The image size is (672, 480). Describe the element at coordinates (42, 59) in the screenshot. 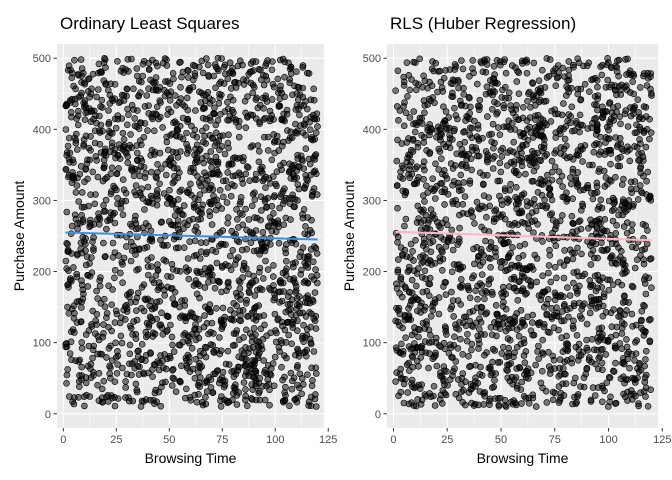

I see `y-tick-label: 500` at that location.